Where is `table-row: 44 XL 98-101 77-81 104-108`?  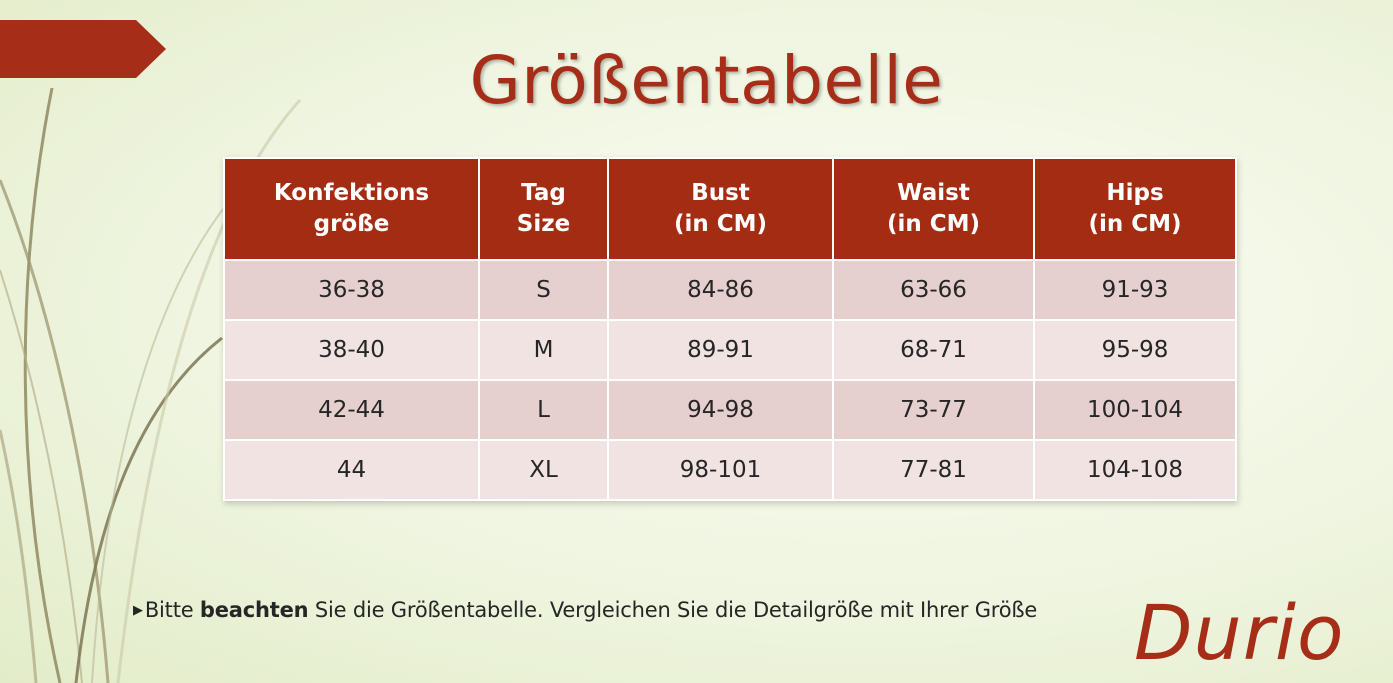 table-row: 44 XL 98-101 77-81 104-108 is located at coordinates (730, 470).